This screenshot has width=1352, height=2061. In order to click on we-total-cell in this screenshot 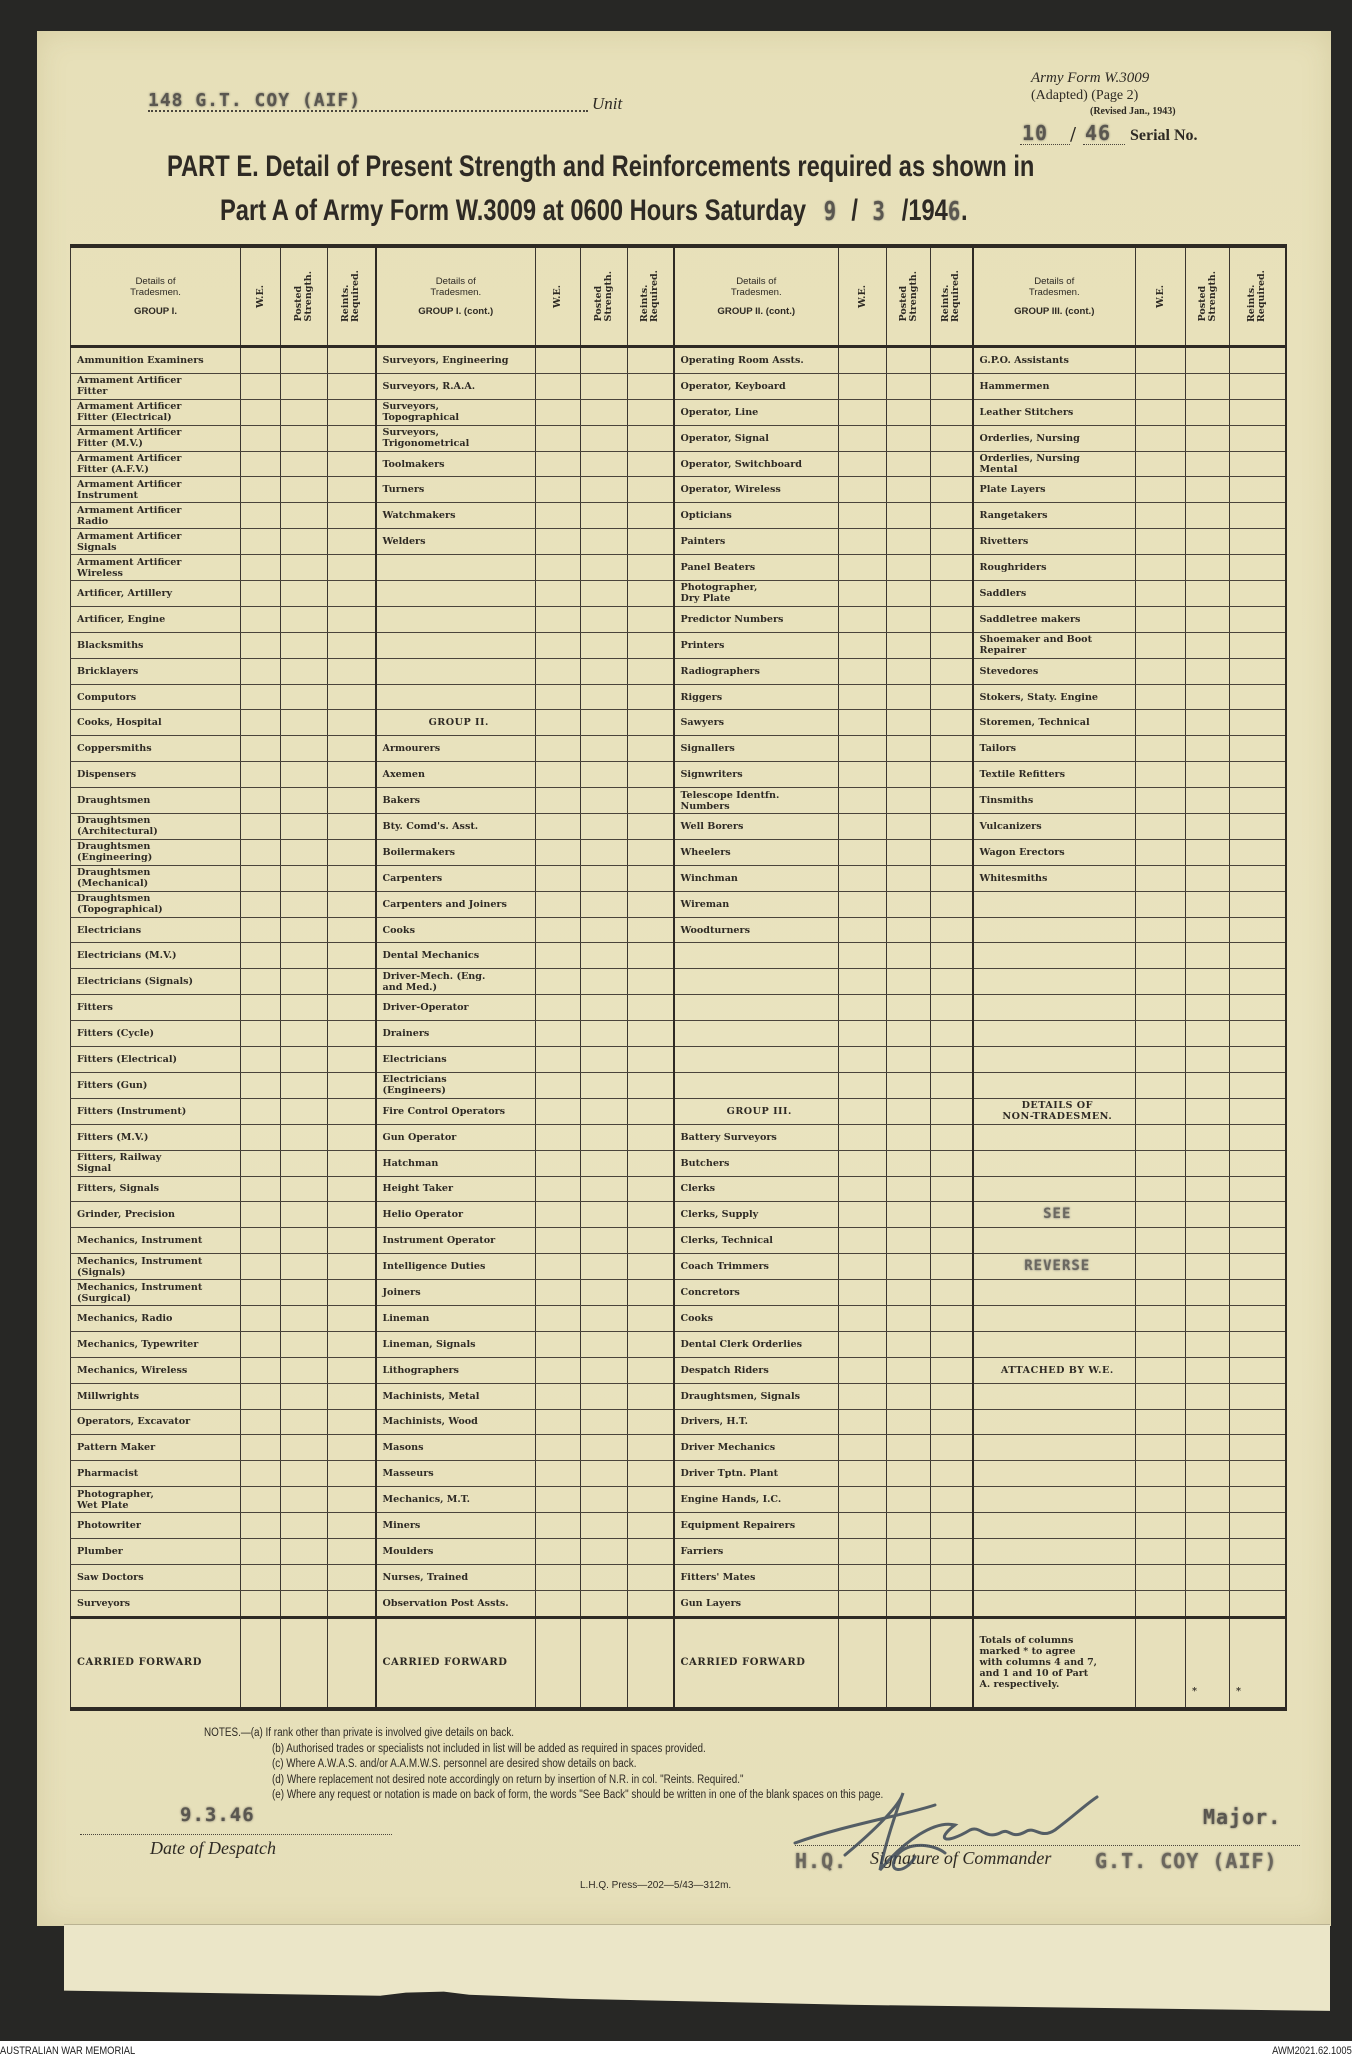, I will do `click(558, 1663)`.